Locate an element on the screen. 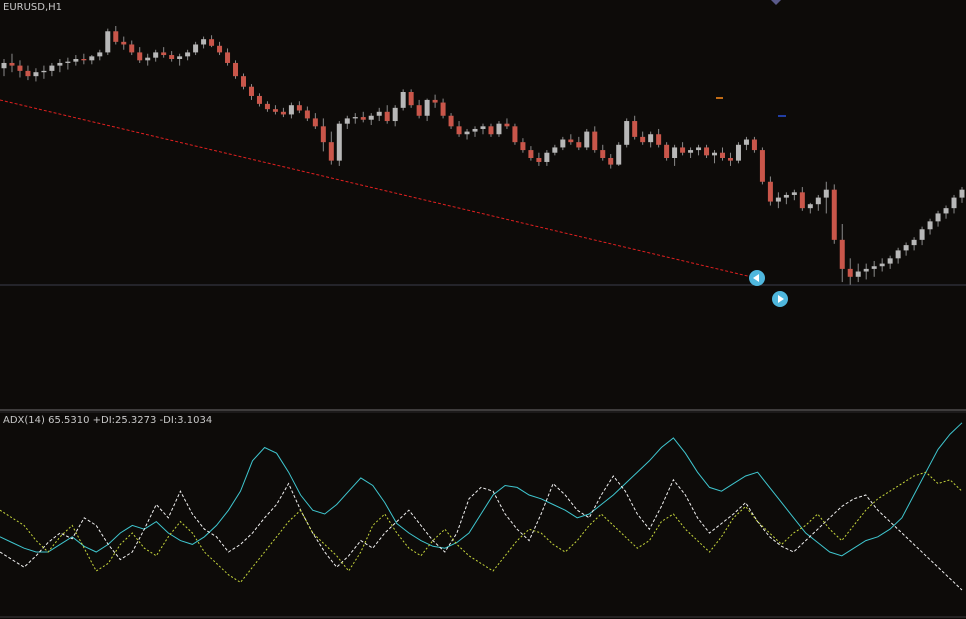 This screenshot has width=966, height=619. top-triangle-icon is located at coordinates (776, 2).